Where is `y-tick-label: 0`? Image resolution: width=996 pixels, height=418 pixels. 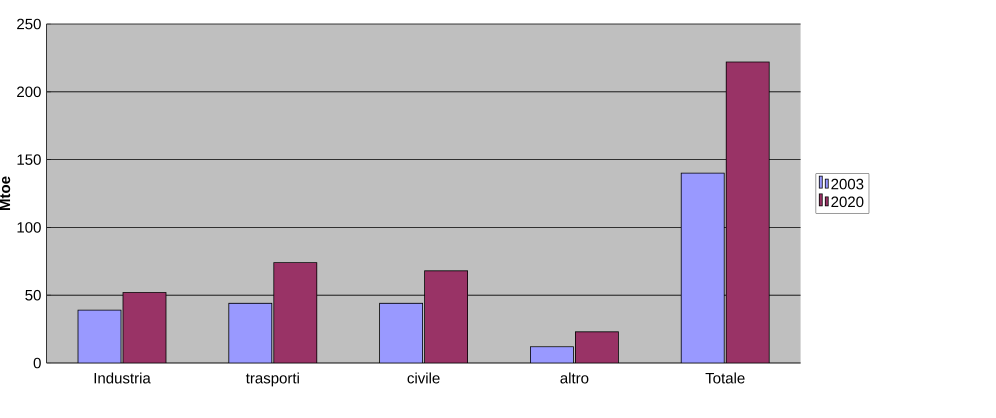 y-tick-label: 0 is located at coordinates (37, 363).